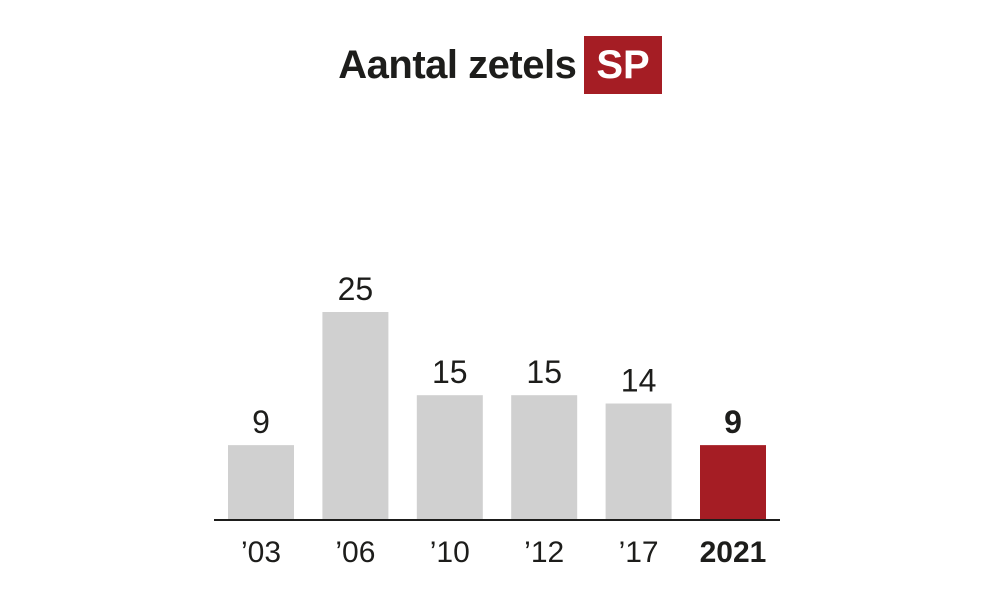 Image resolution: width=1000 pixels, height=604 pixels. What do you see at coordinates (733, 422) in the screenshot?
I see `bar-value-label-5: 9` at bounding box center [733, 422].